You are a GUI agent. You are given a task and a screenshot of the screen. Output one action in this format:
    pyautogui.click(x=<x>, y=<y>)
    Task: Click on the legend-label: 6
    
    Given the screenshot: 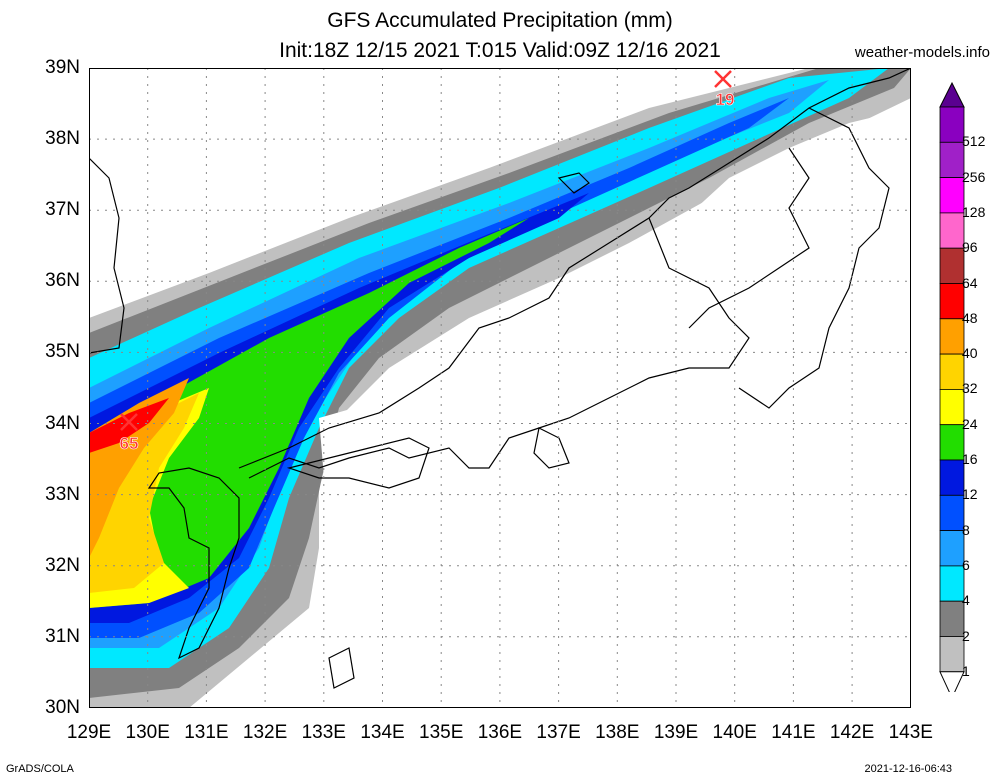 What is the action you would take?
    pyautogui.click(x=966, y=564)
    